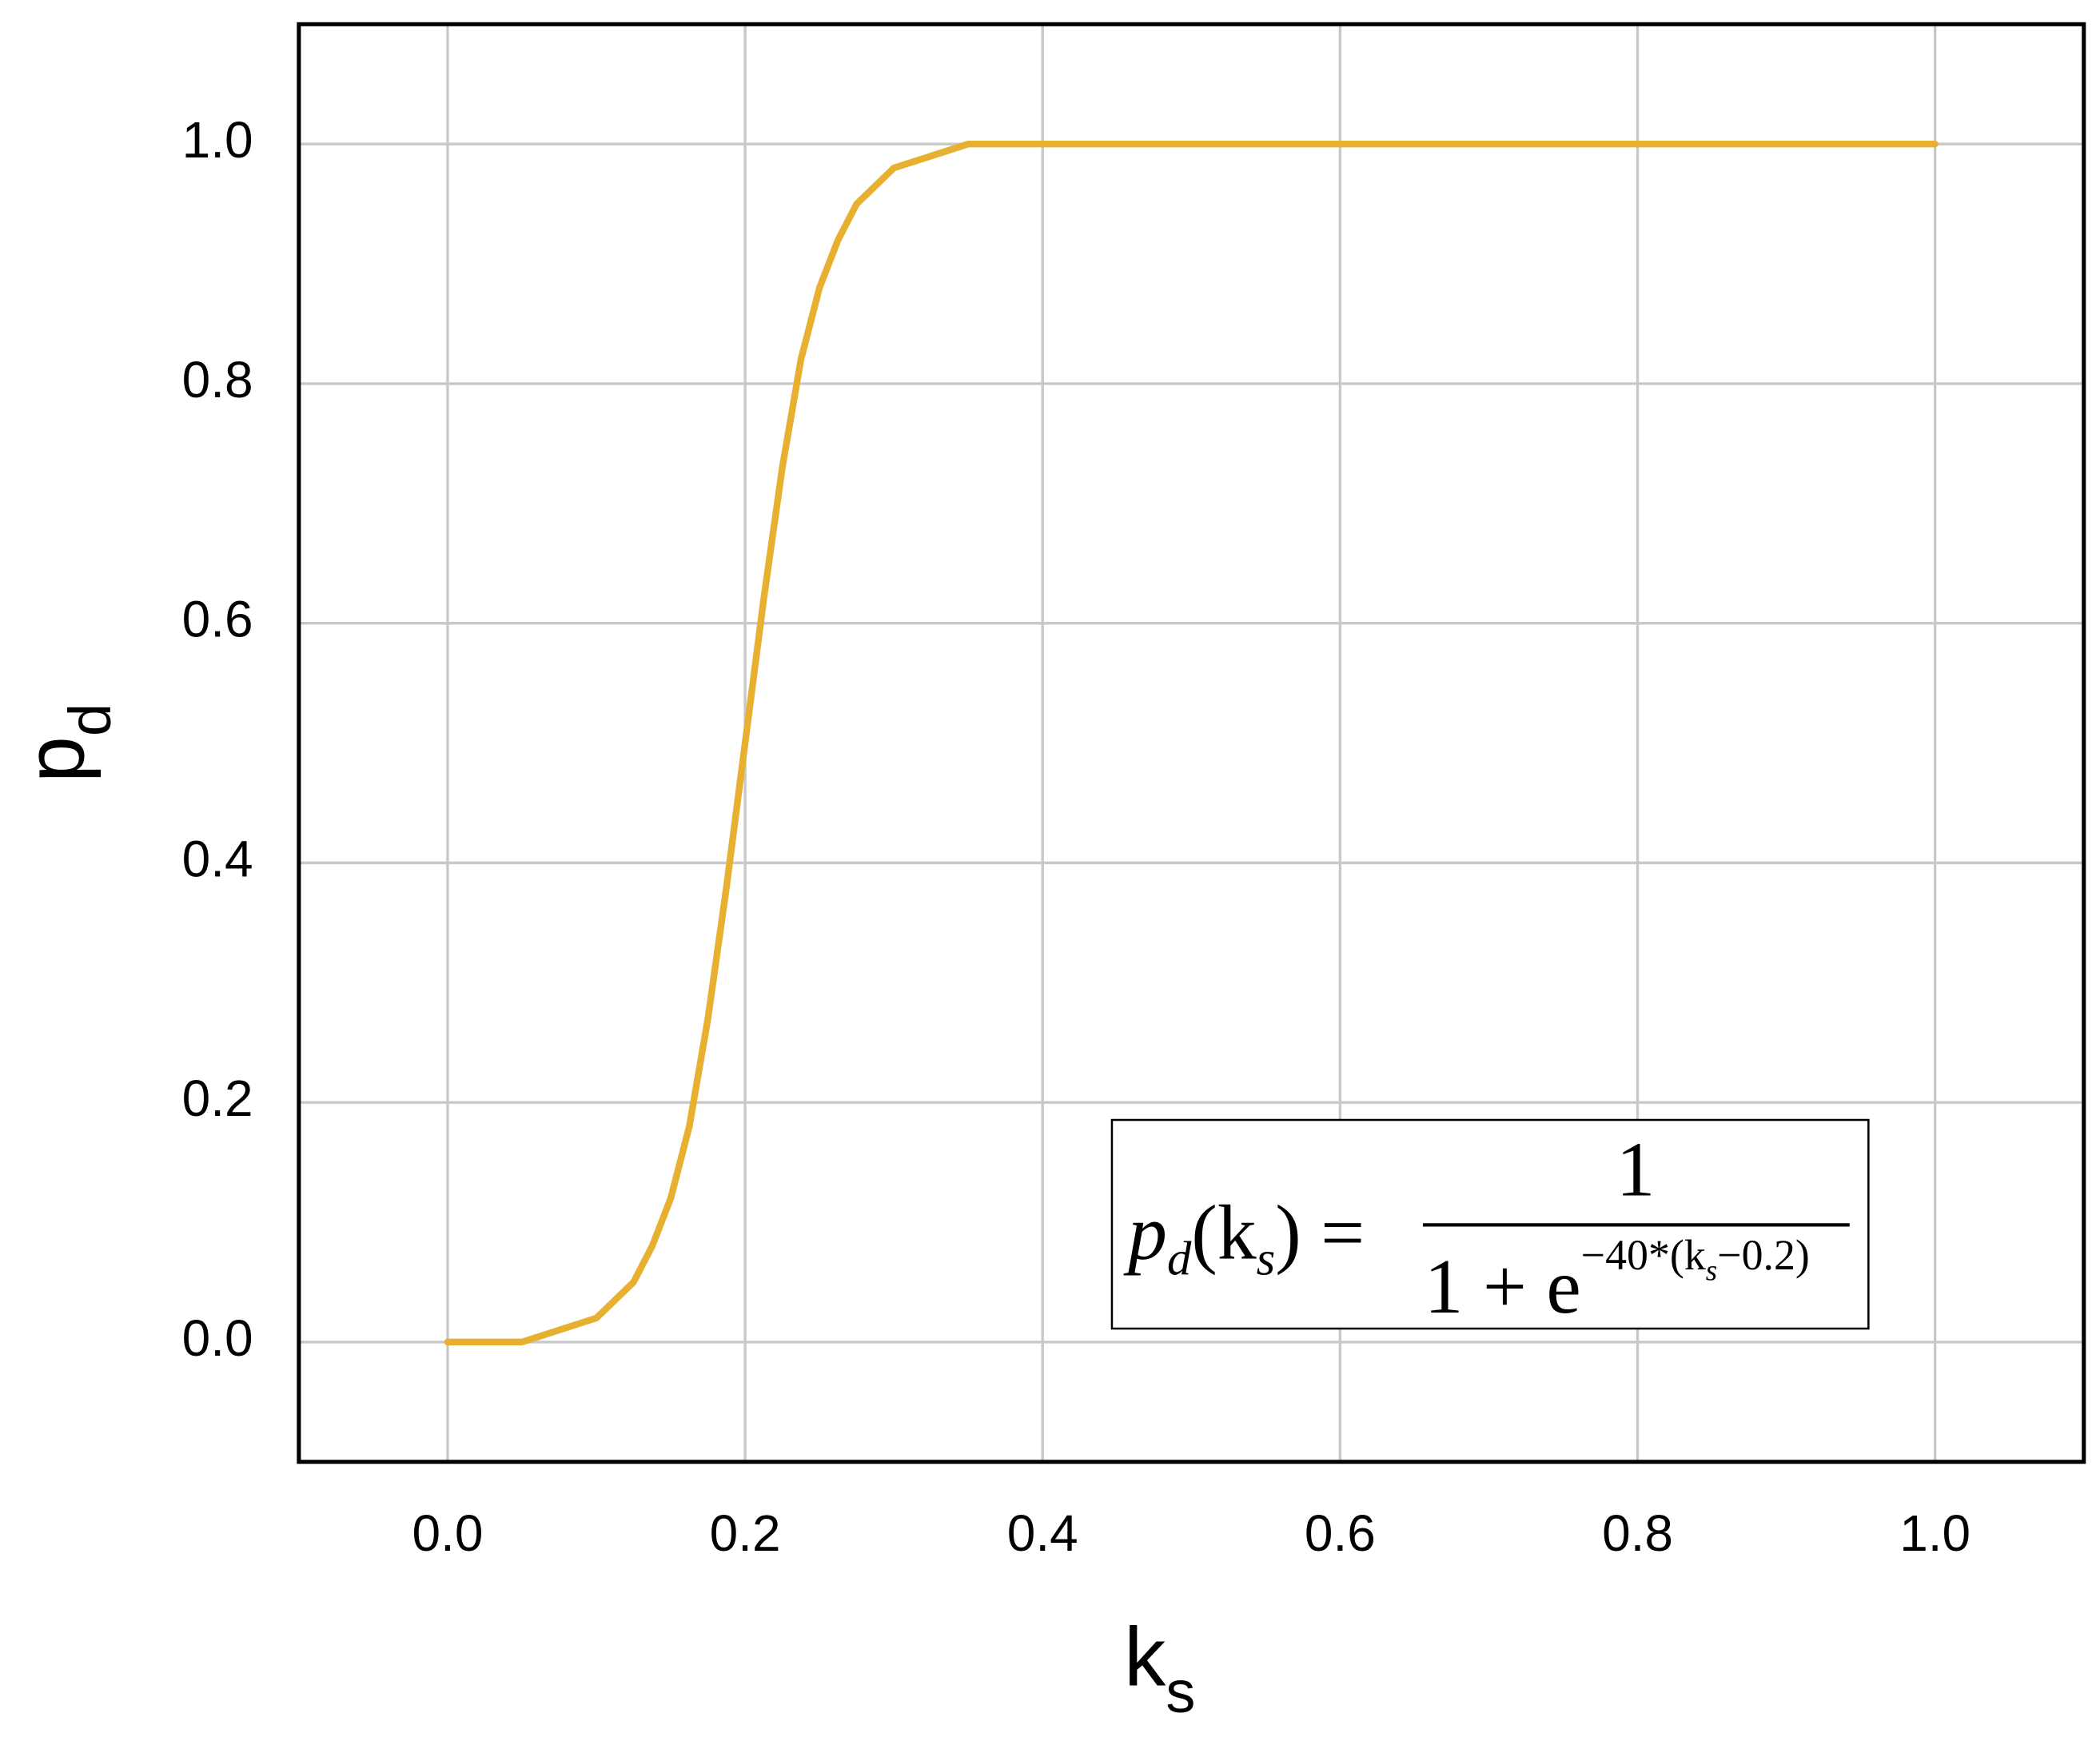  Describe the element at coordinates (1934, 1533) in the screenshot. I see `x-tick-label: 1.0` at that location.